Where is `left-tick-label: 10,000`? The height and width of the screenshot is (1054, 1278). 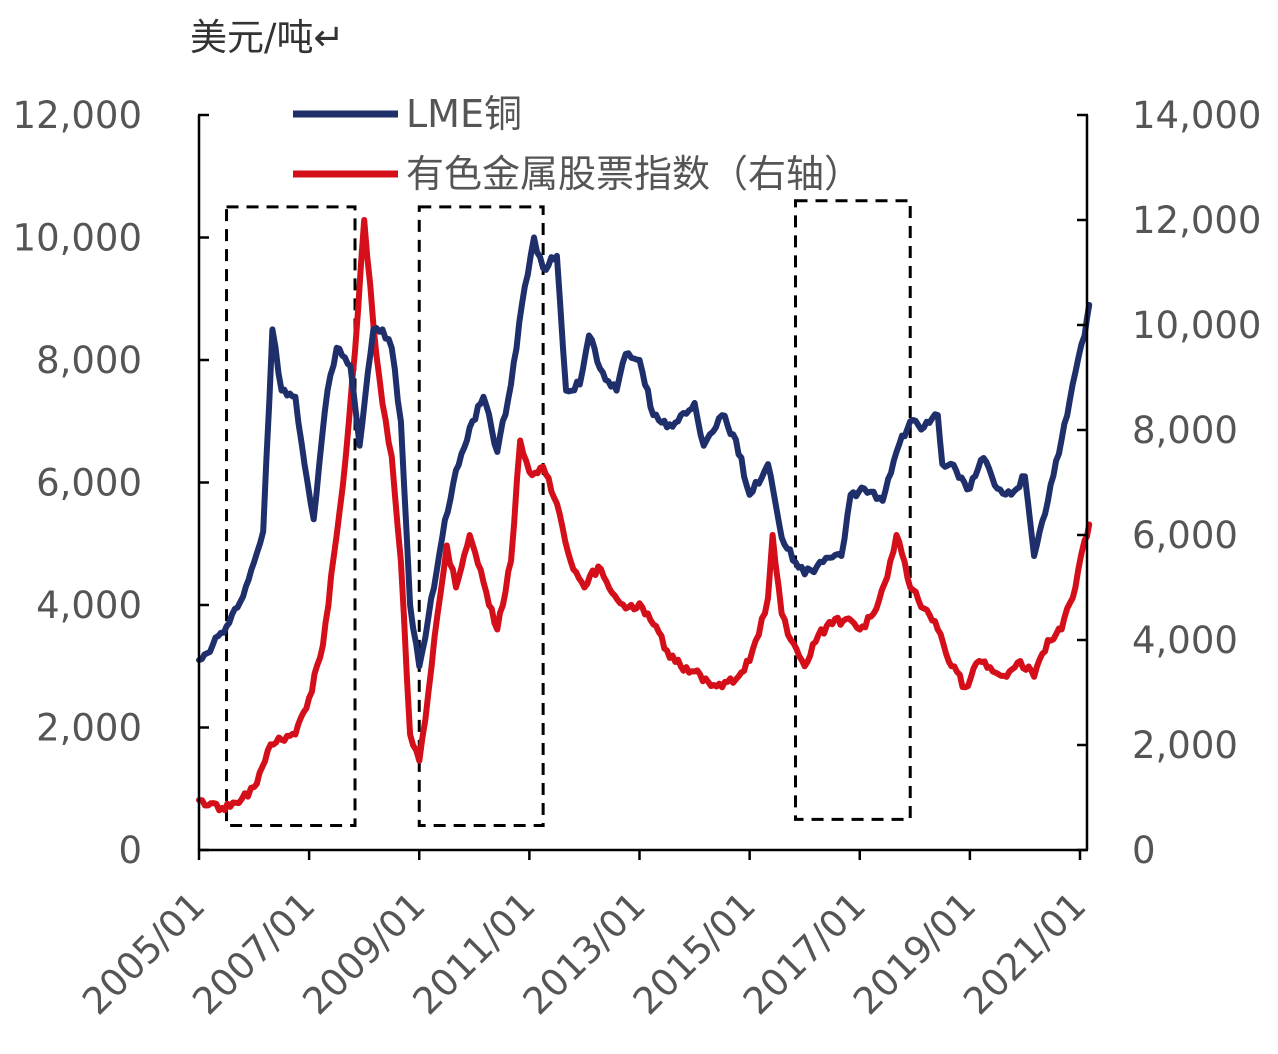 left-tick-label: 10,000 is located at coordinates (77, 238).